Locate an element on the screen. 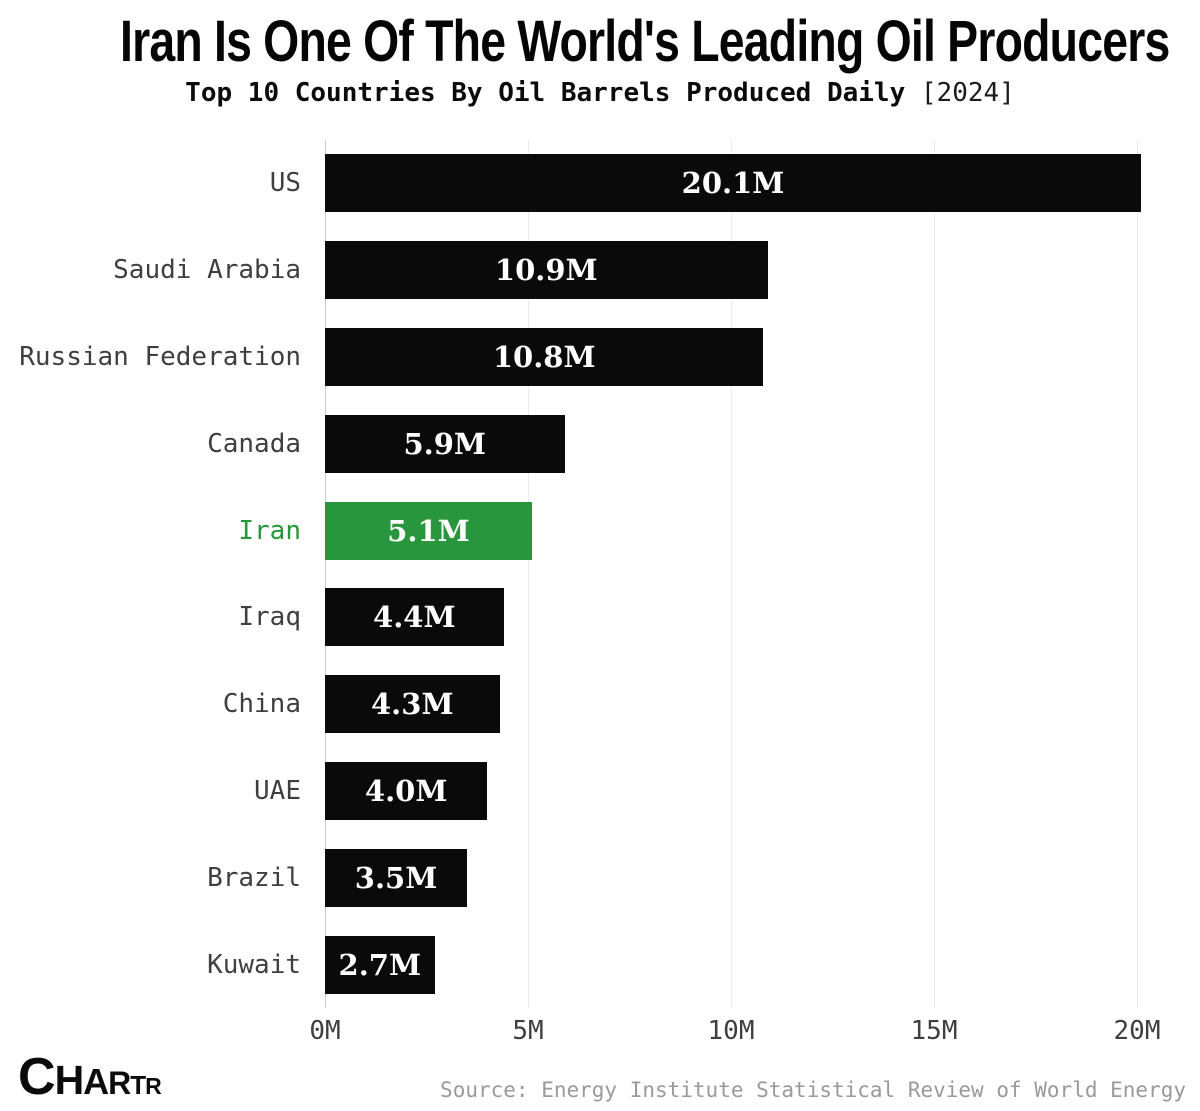 Image resolution: width=1200 pixels, height=1111 pixels. category-label: Brazil is located at coordinates (254, 877).